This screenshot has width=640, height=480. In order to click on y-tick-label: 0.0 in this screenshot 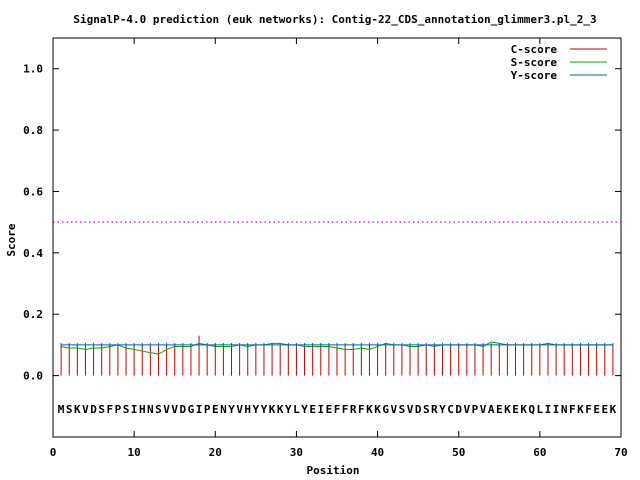, I will do `click(33, 376)`.